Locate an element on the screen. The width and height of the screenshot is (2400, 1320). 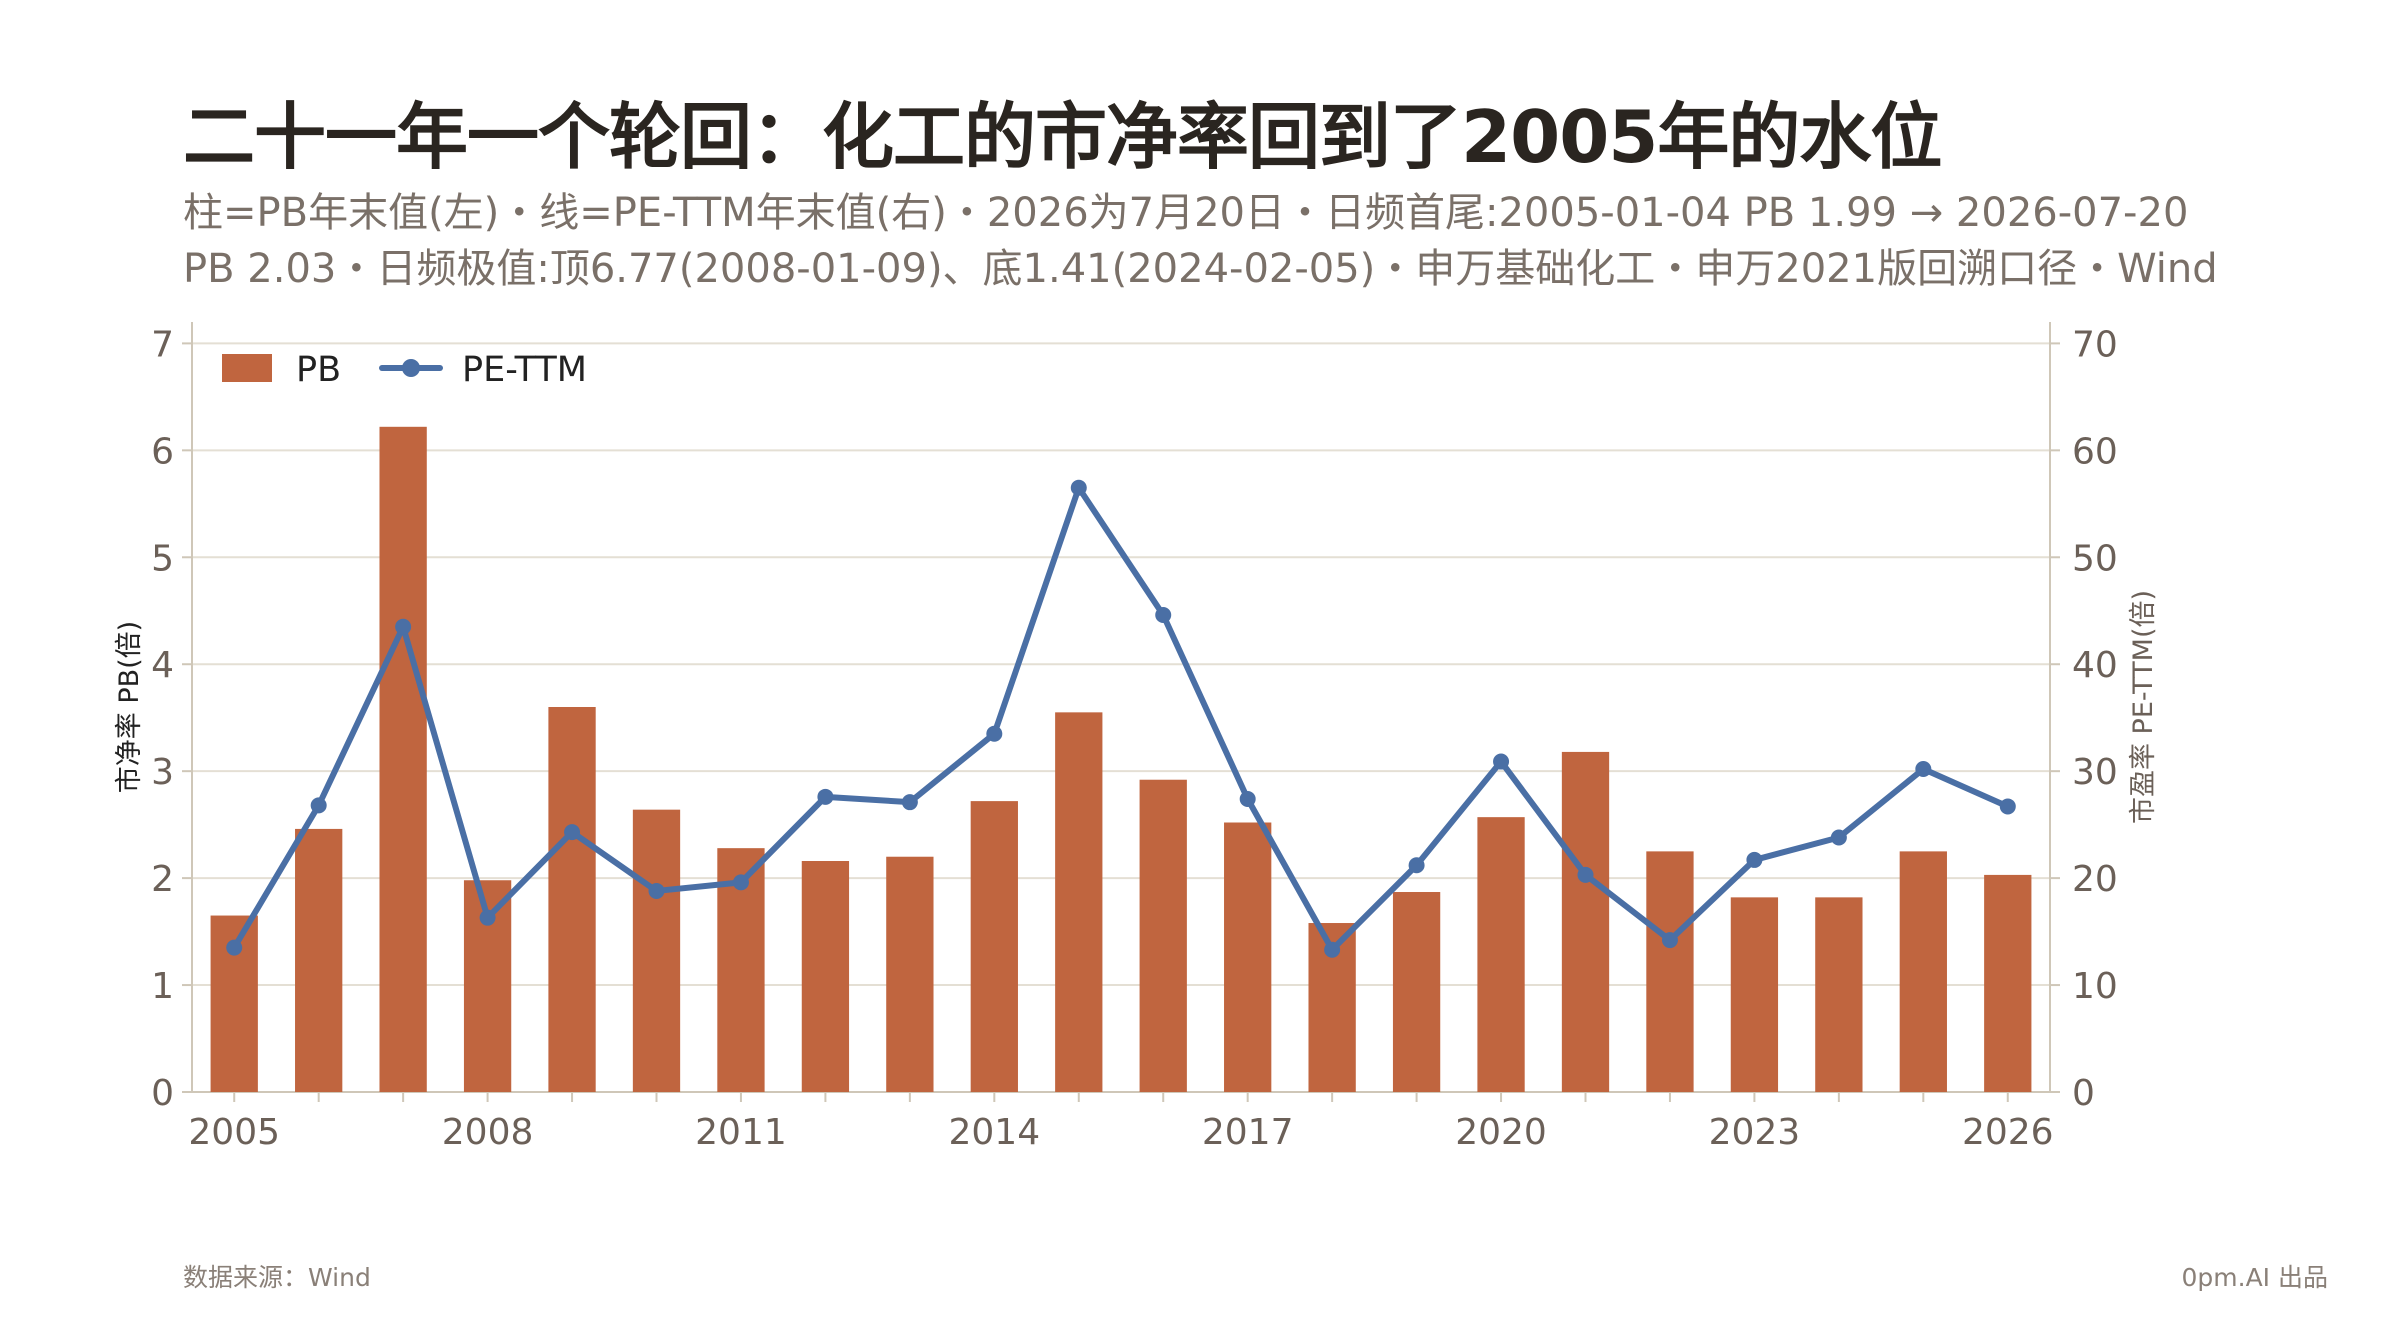
data-source-note: 数据来源：Wind is located at coordinates (277, 1277).